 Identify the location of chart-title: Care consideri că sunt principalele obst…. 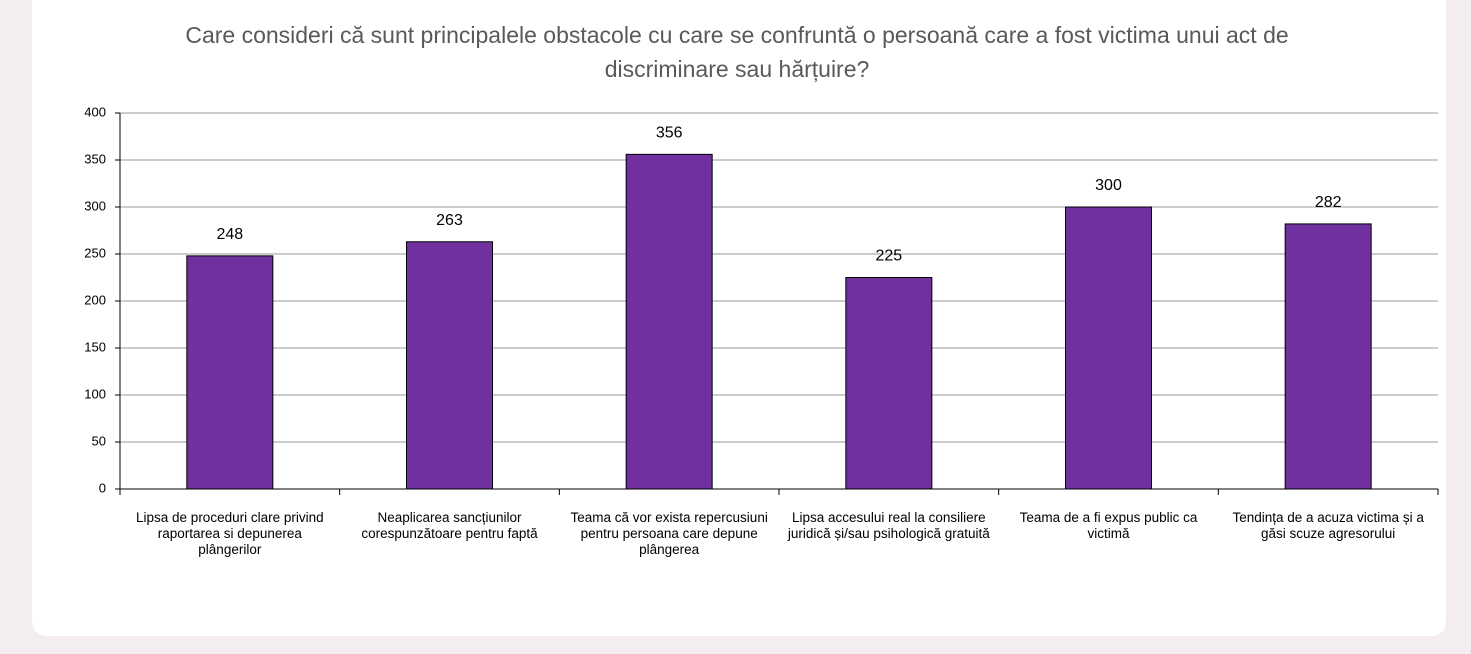
(737, 52).